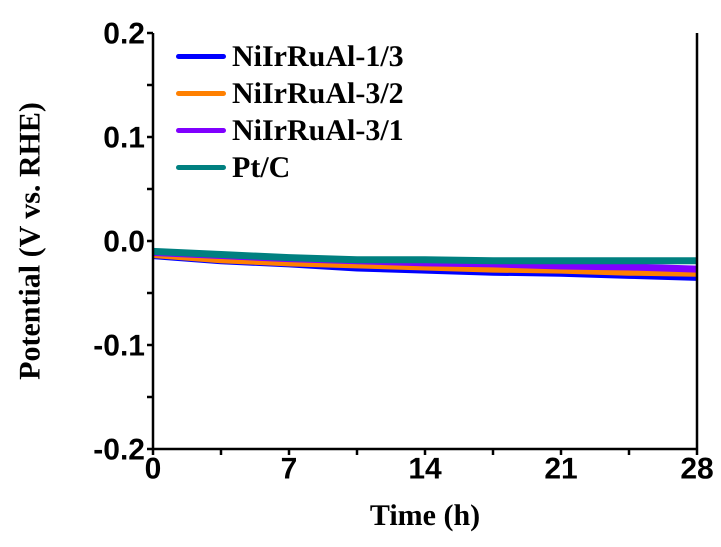 This screenshot has height=547, width=721. I want to click on x-axis-title: Time (h), so click(425, 515).